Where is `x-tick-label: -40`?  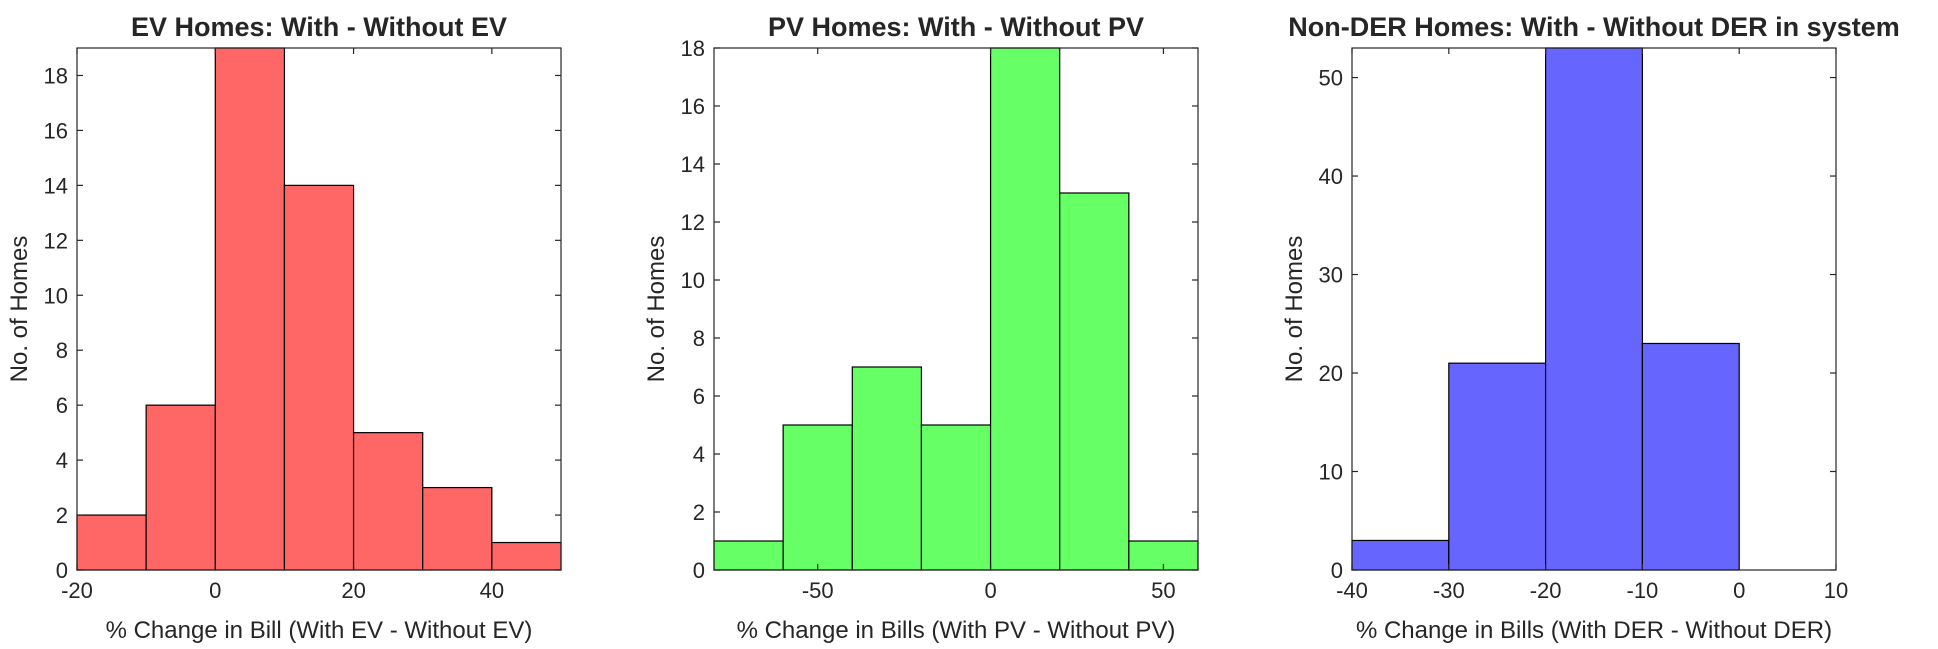 x-tick-label: -40 is located at coordinates (1352, 590).